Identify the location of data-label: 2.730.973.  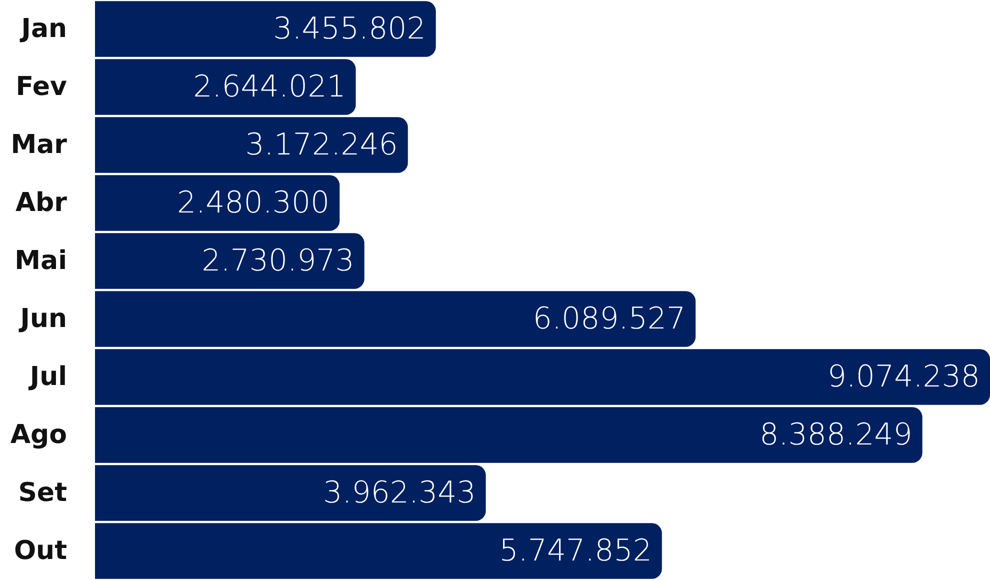
(278, 261).